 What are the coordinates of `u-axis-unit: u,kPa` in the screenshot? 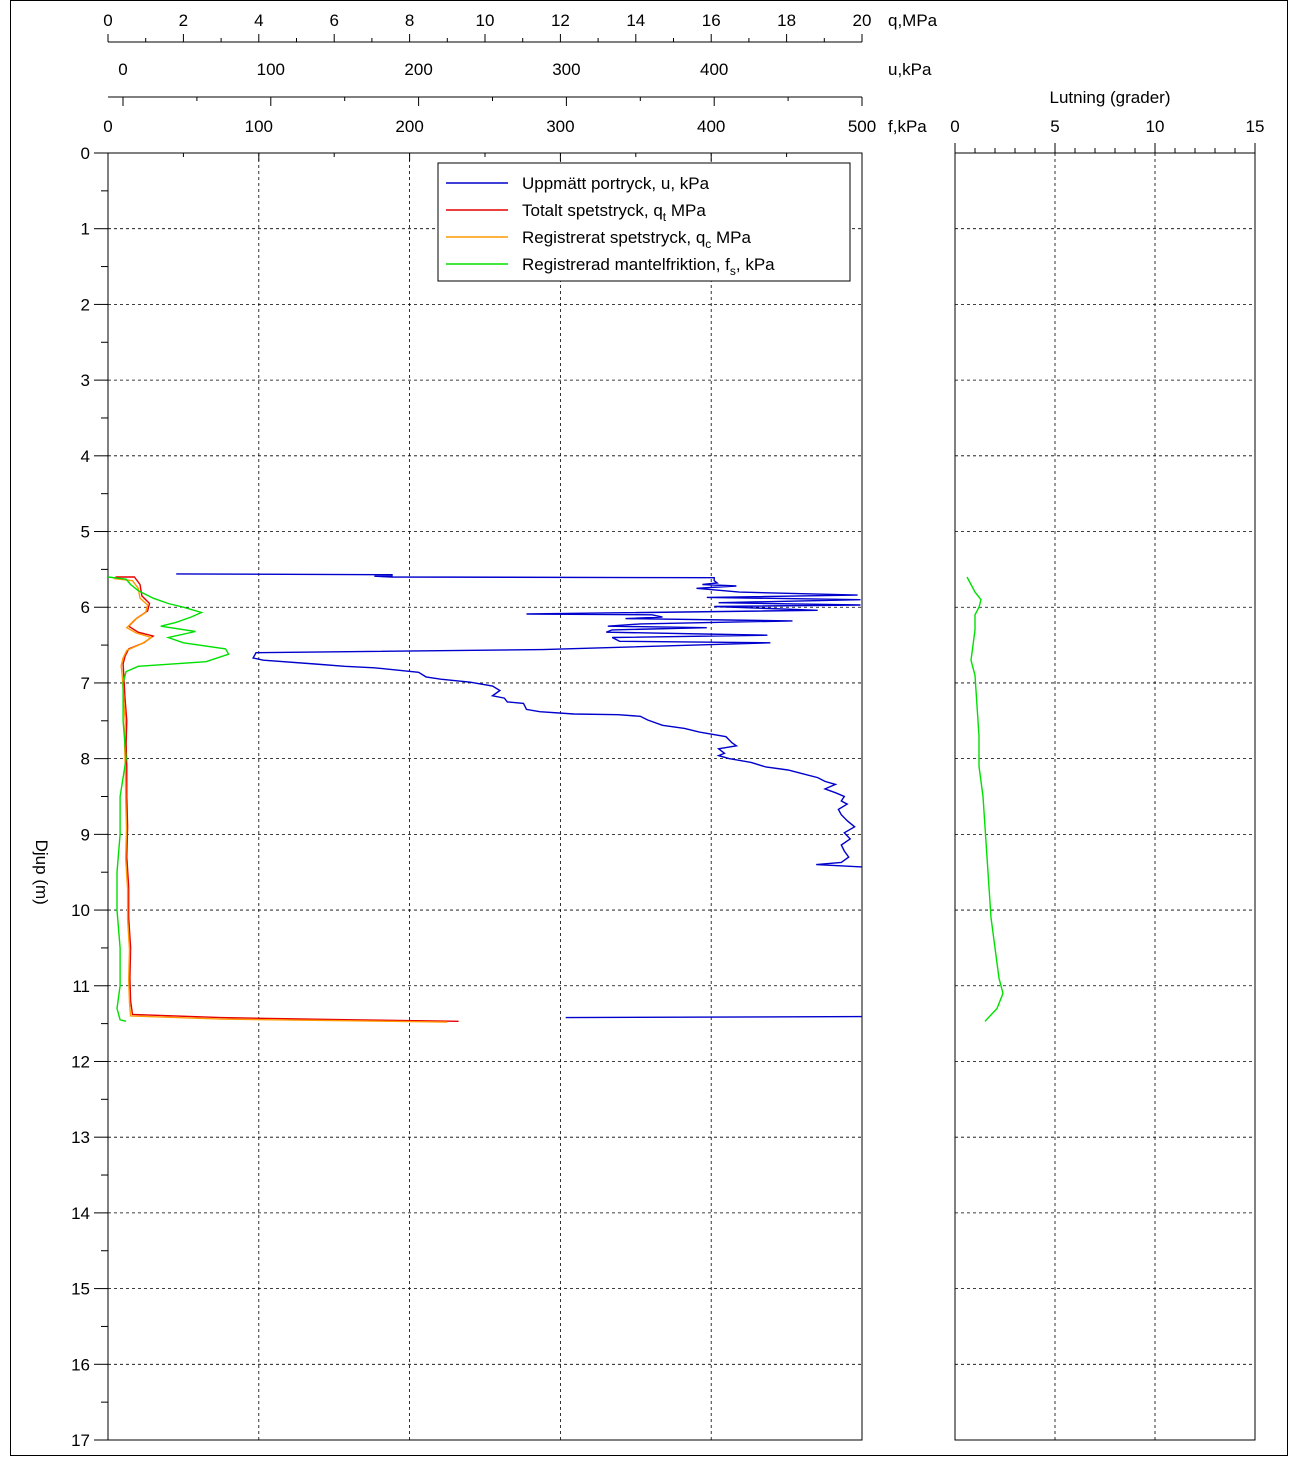 It's located at (910, 69).